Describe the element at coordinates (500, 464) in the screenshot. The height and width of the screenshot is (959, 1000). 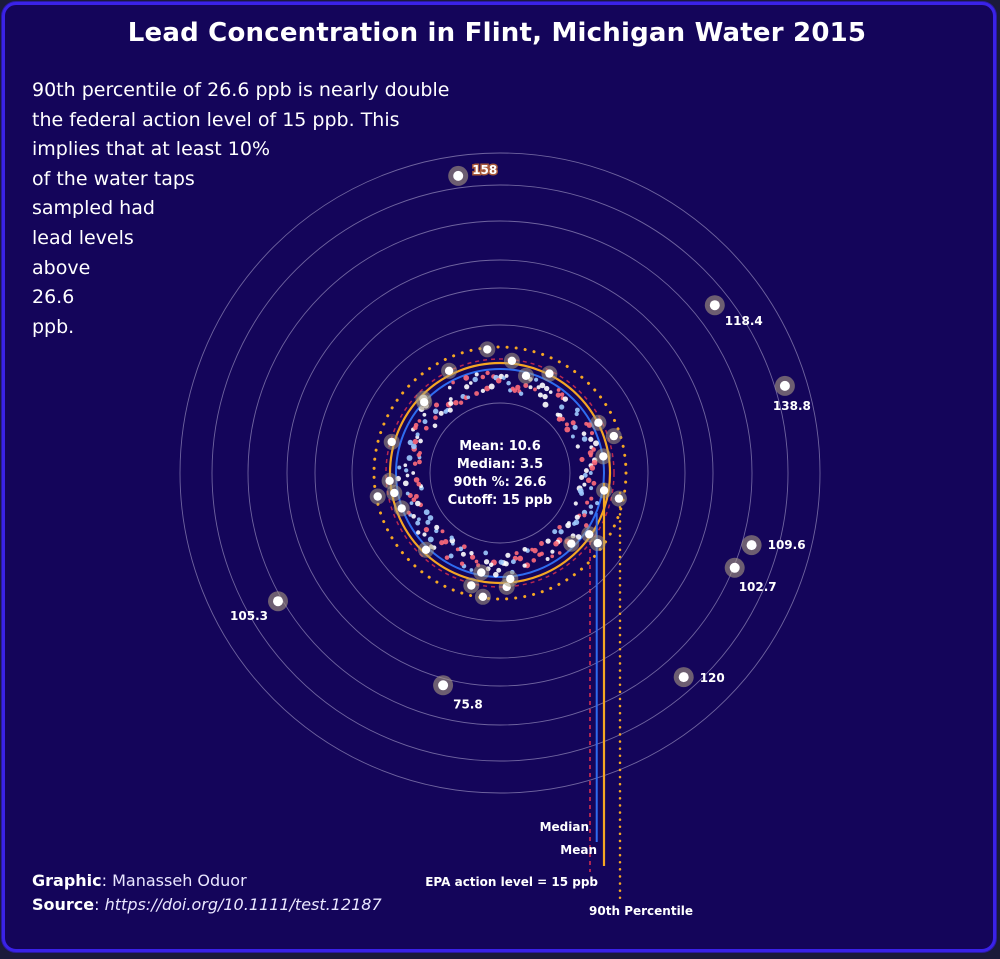
I see `center-median: Median: 3.5` at that location.